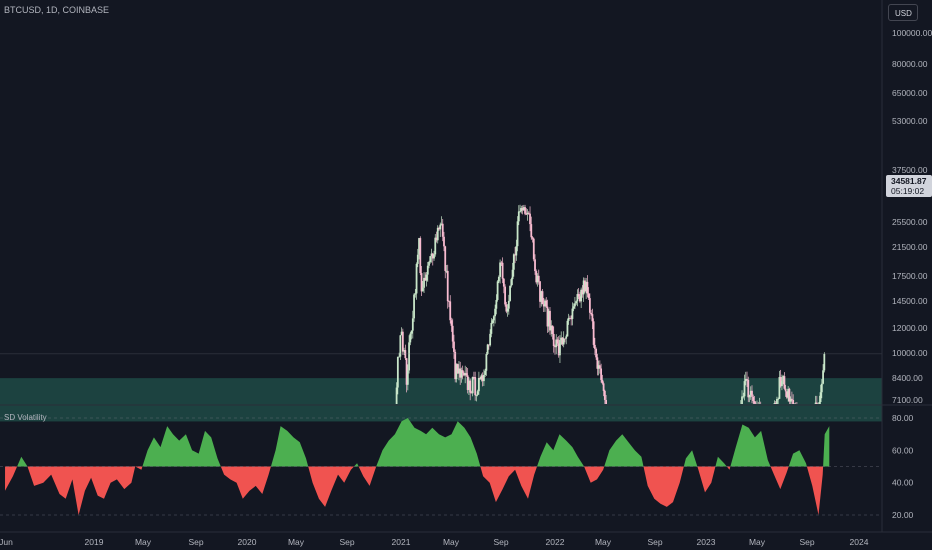 Image resolution: width=932 pixels, height=550 pixels. Describe the element at coordinates (417, 490) in the screenshot. I see `volatility-area-down` at that location.